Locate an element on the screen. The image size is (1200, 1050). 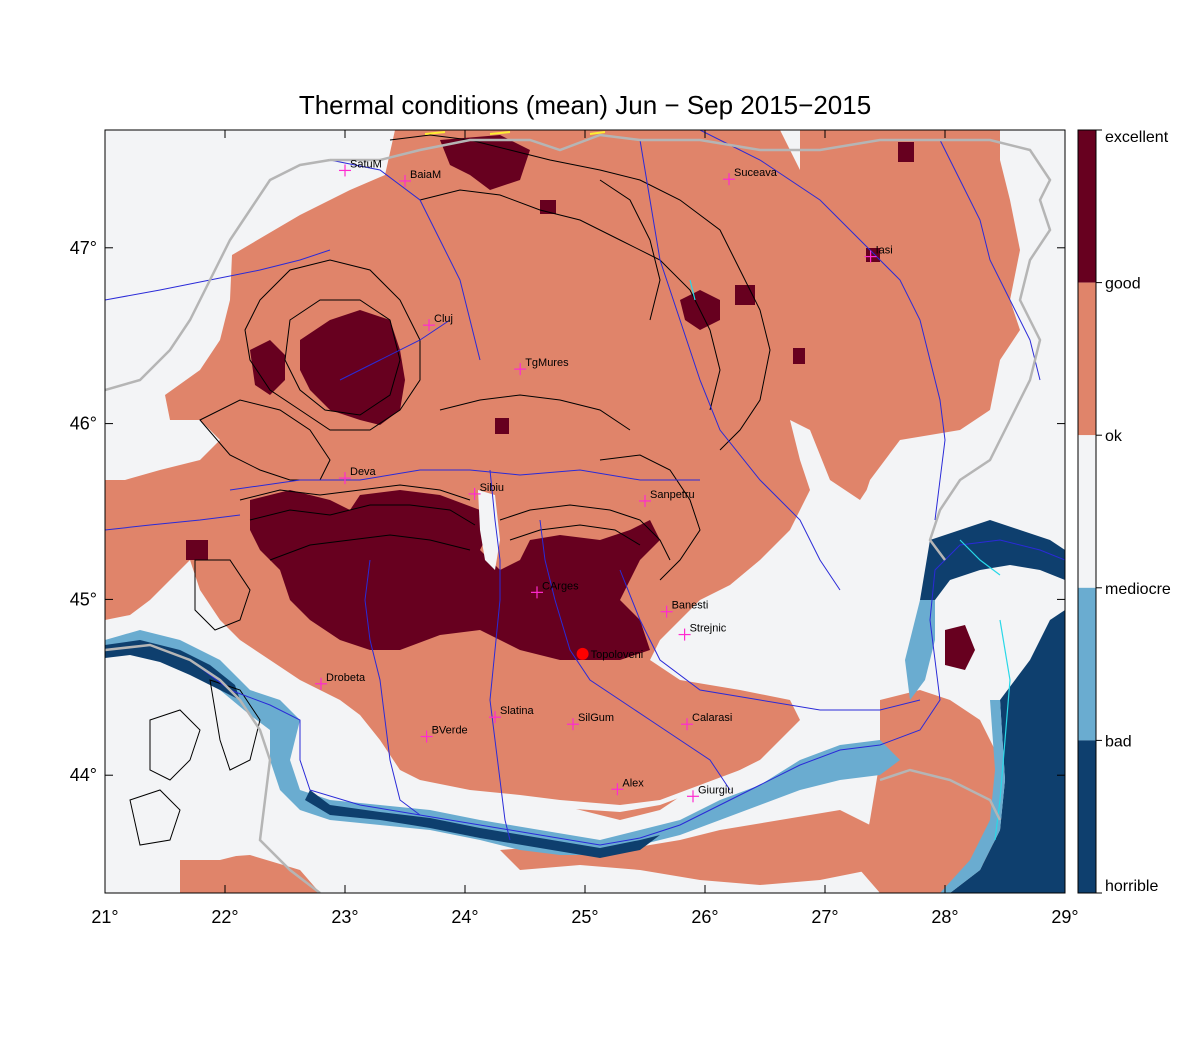
region-excellent-east is located at coordinates (960, 647).